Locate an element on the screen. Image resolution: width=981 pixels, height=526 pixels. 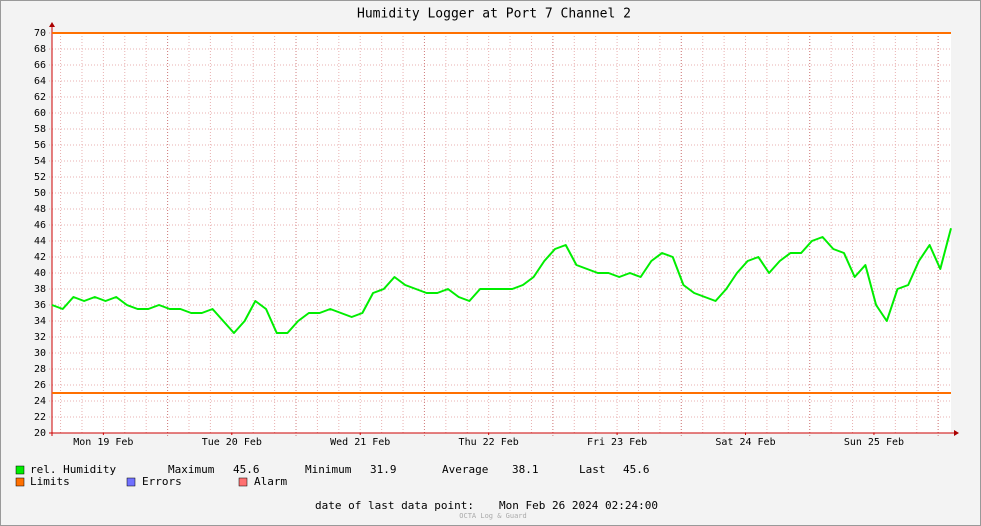
watermark: OCTA Log & Guard is located at coordinates (492, 516).